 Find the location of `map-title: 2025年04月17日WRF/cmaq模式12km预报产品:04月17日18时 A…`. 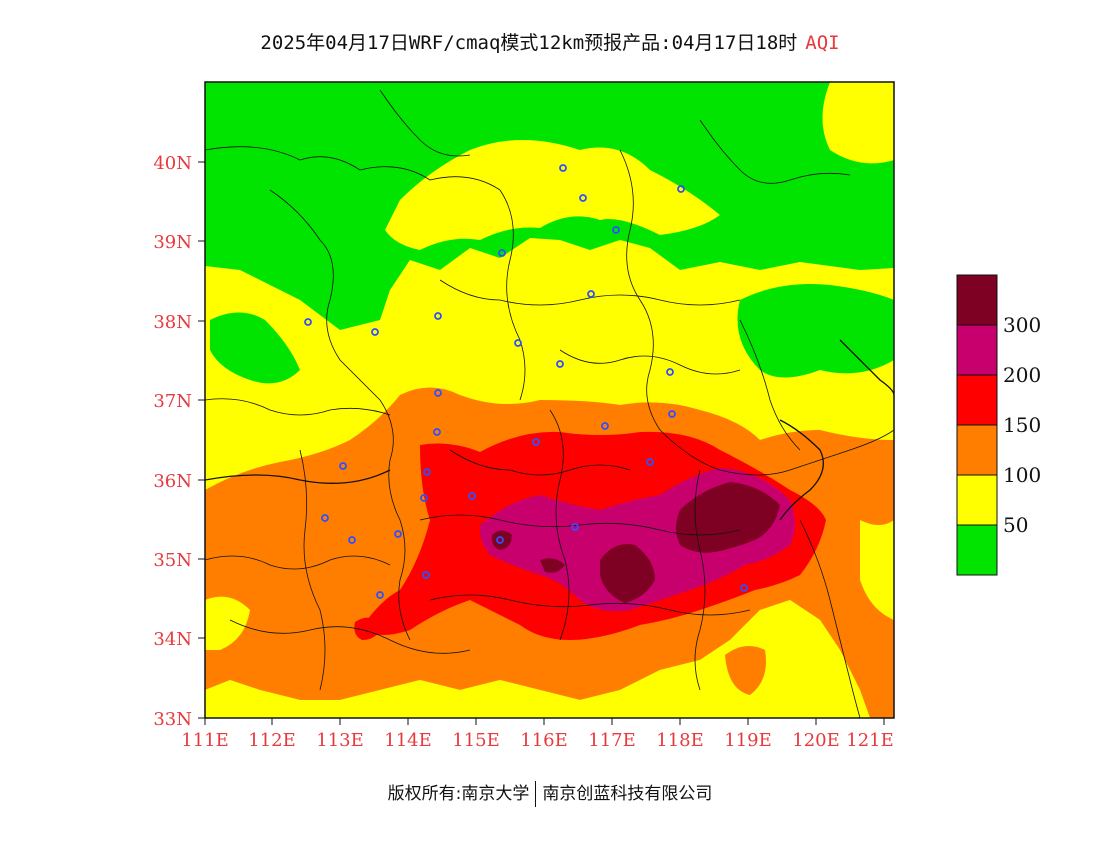

map-title: 2025年04月17日WRF/cmaq模式12km预报产品:04月17日18时 A… is located at coordinates (550, 41).